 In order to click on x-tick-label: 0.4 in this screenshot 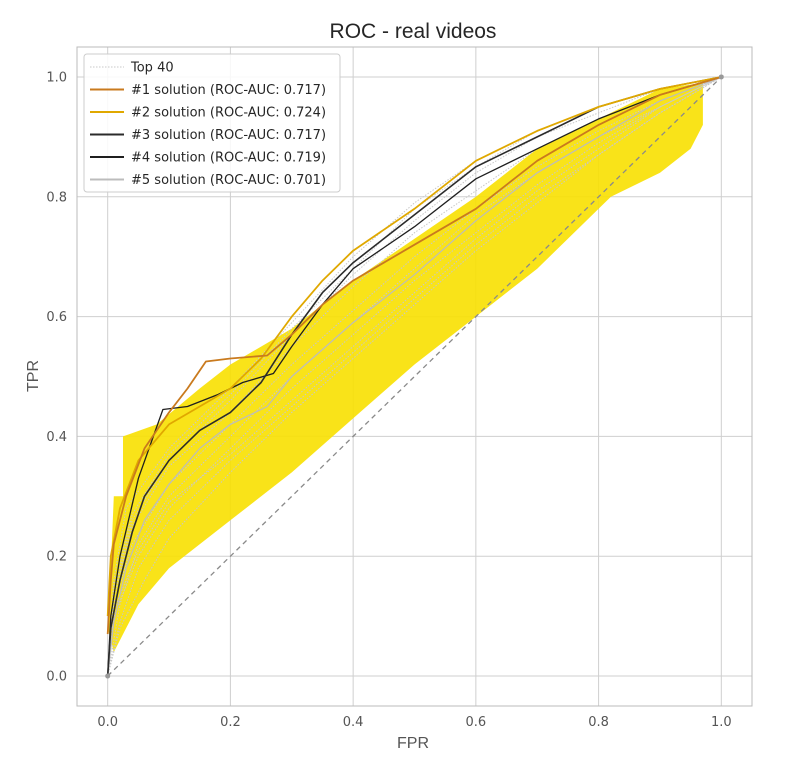, I will do `click(353, 722)`.